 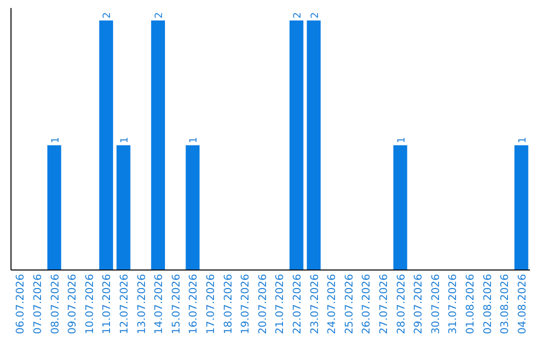 What do you see at coordinates (107, 304) in the screenshot?
I see `x-tick-label: 11.07.2026` at bounding box center [107, 304].